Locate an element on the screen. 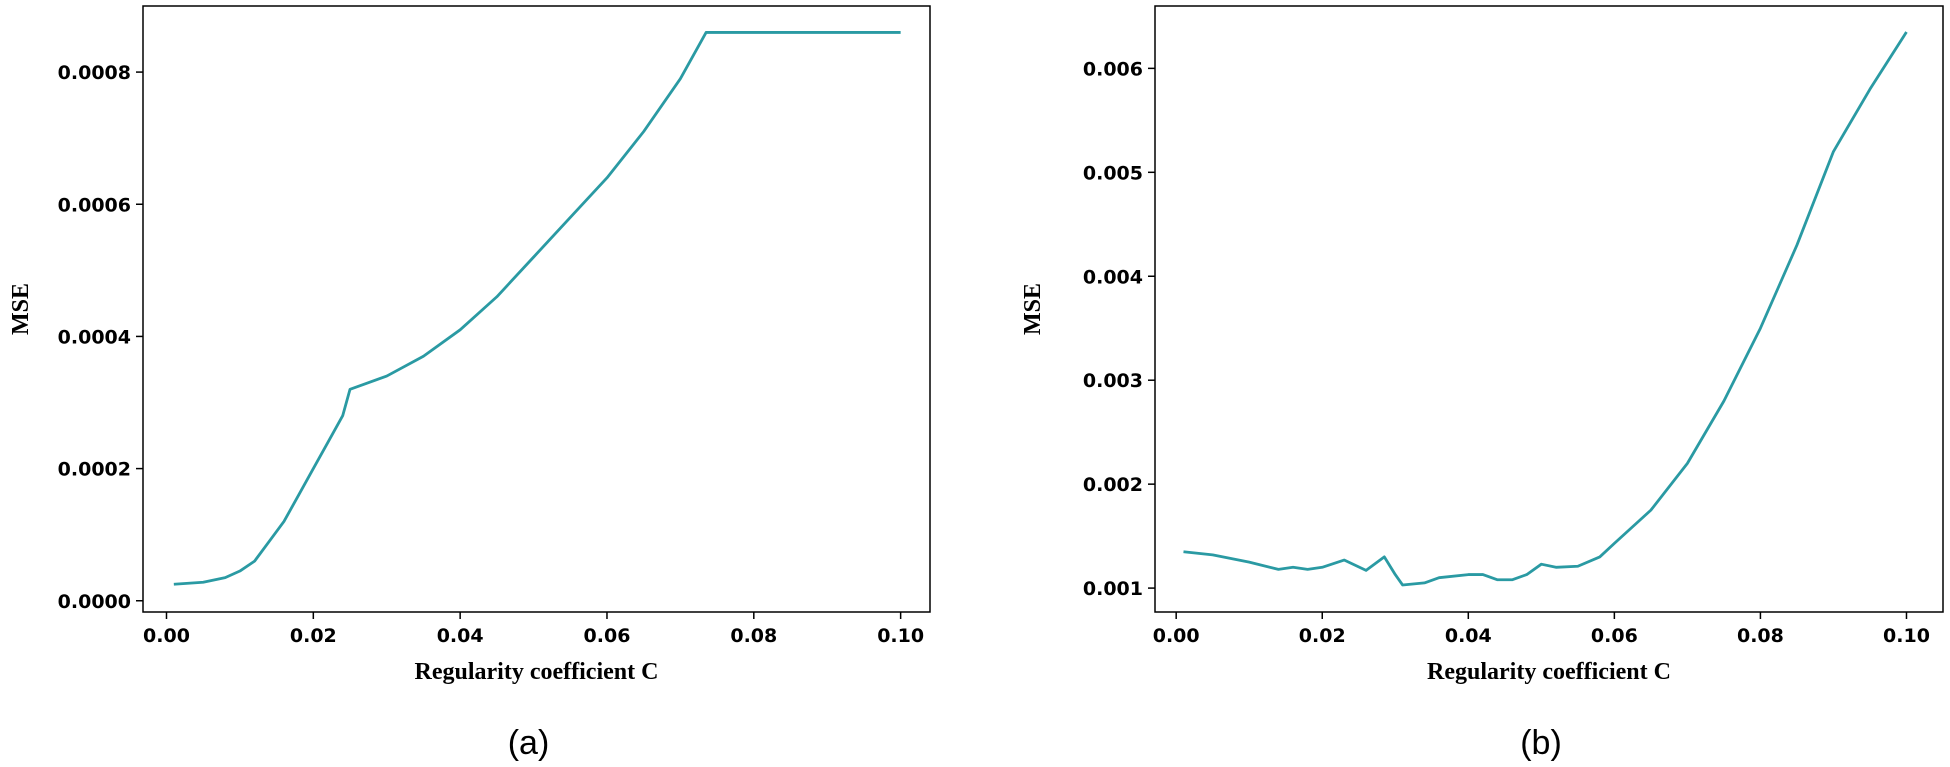 This screenshot has width=1950, height=767. y-tick-label: 0.004 is located at coordinates (1113, 277).